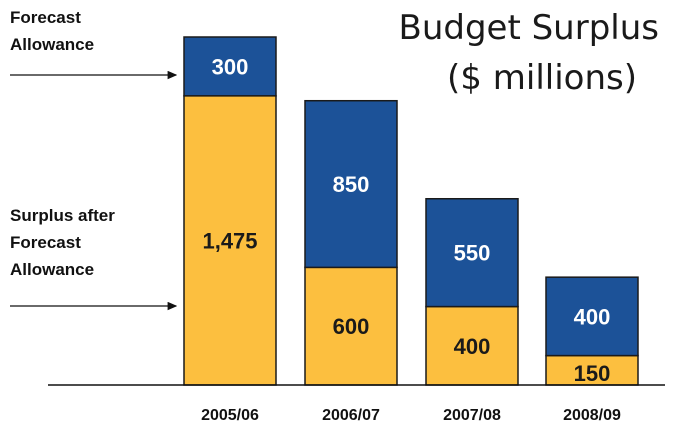  Describe the element at coordinates (52, 31) in the screenshot. I see `annotation-forecast-allowance: Forecast Allowance` at that location.